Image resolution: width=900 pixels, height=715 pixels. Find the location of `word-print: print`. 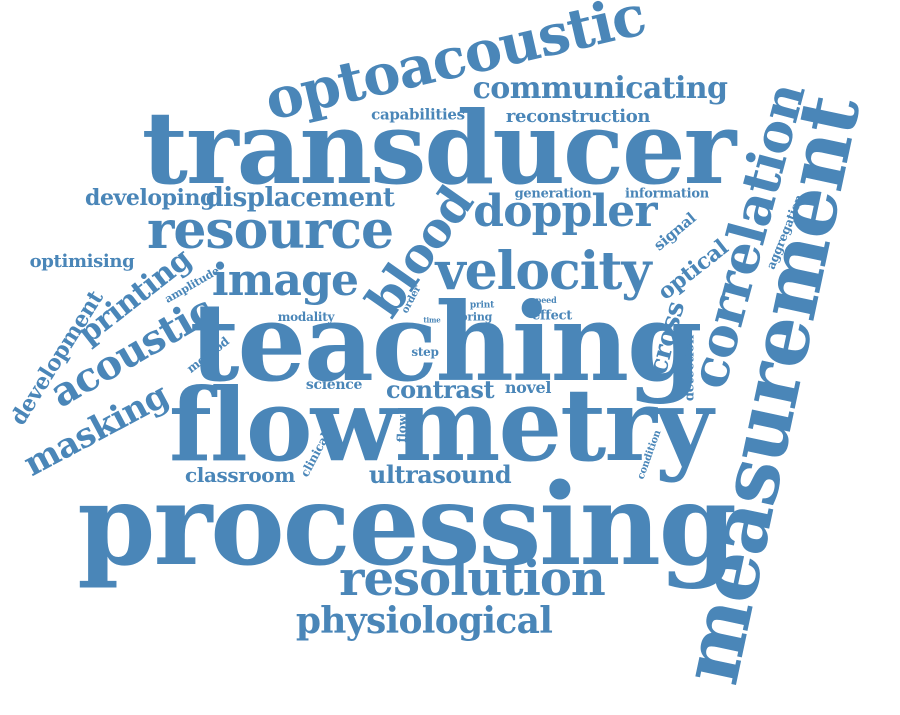

word-print: print is located at coordinates (482, 305).